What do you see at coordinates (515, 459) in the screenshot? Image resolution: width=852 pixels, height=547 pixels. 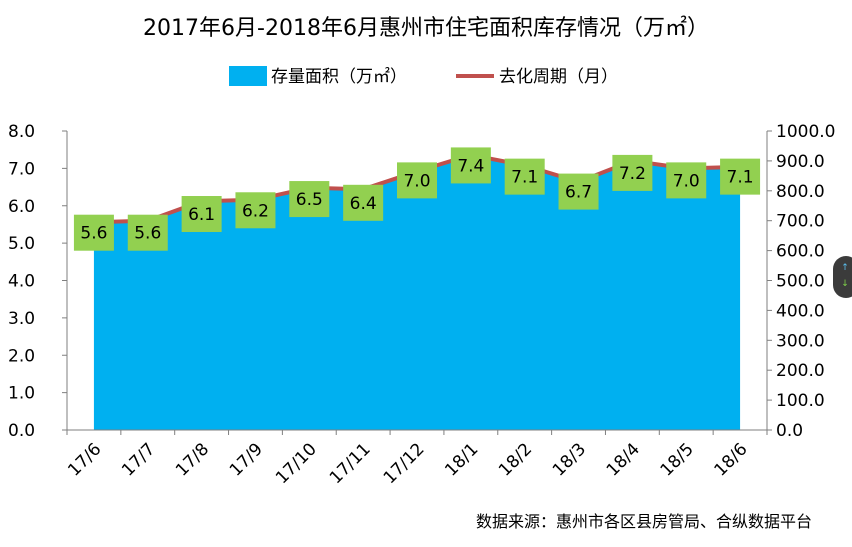 I see `x-tick-label: 18/2` at bounding box center [515, 459].